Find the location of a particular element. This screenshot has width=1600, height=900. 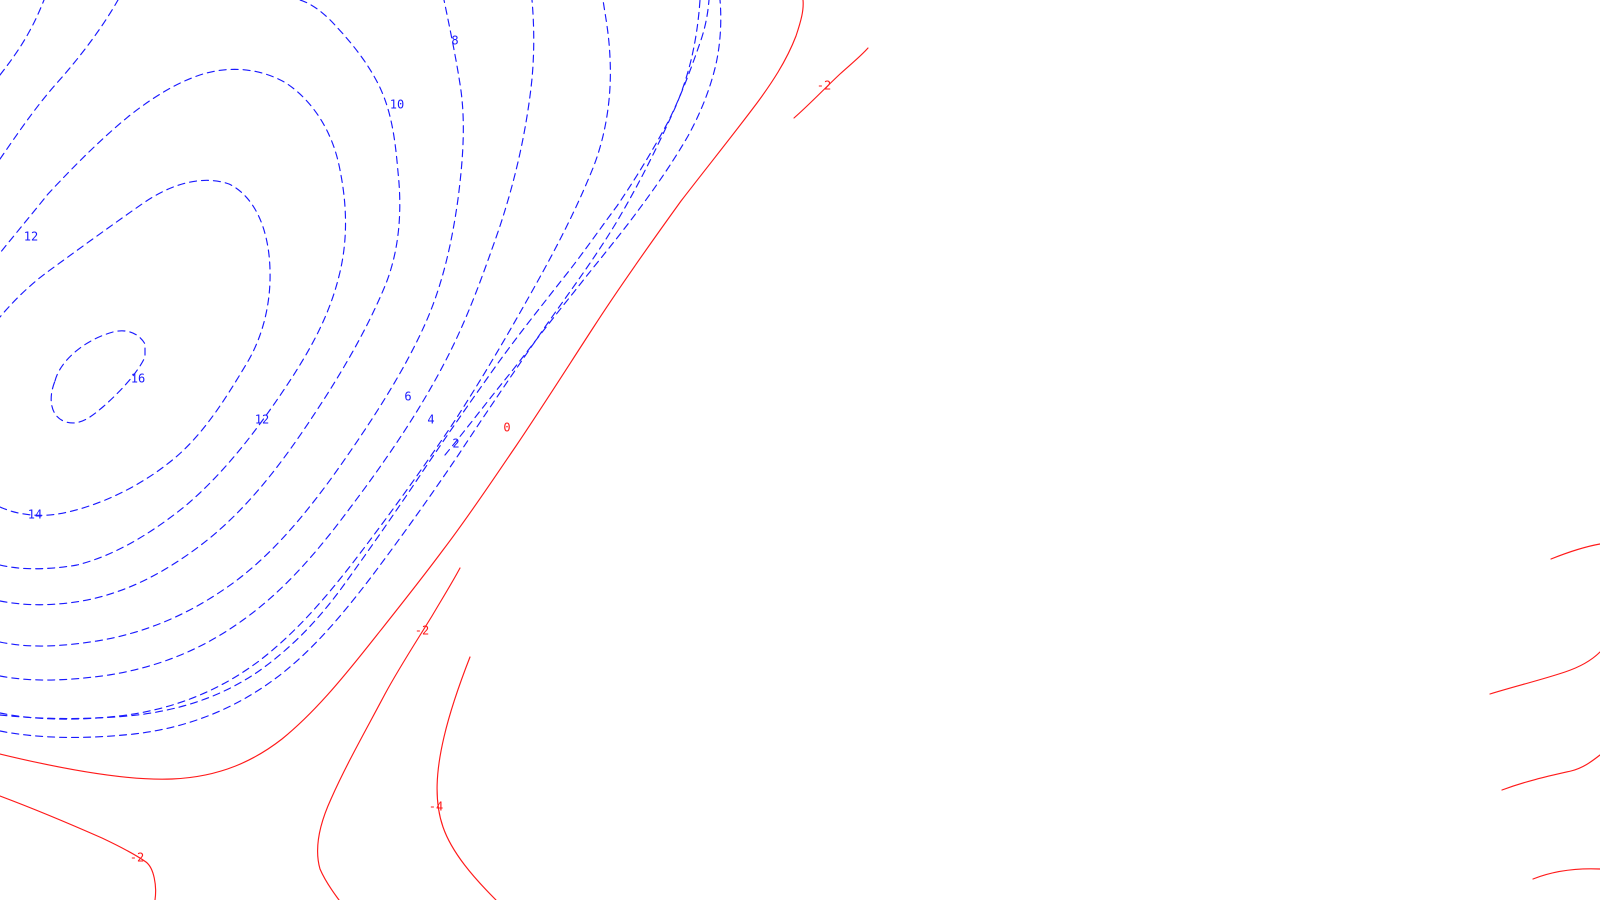

contour-line-14-curve is located at coordinates (135, 347).